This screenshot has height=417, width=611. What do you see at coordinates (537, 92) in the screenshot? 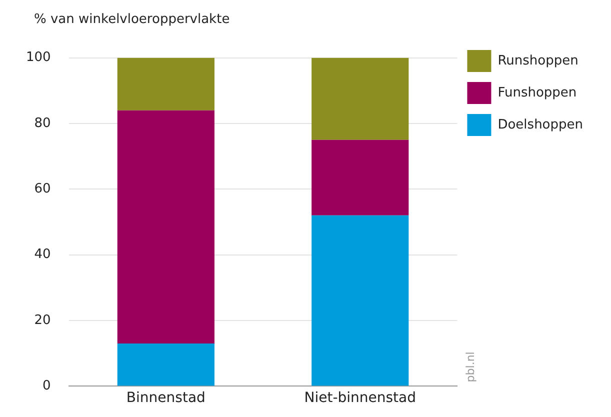
I see `legend-label: Funshoppen` at bounding box center [537, 92].